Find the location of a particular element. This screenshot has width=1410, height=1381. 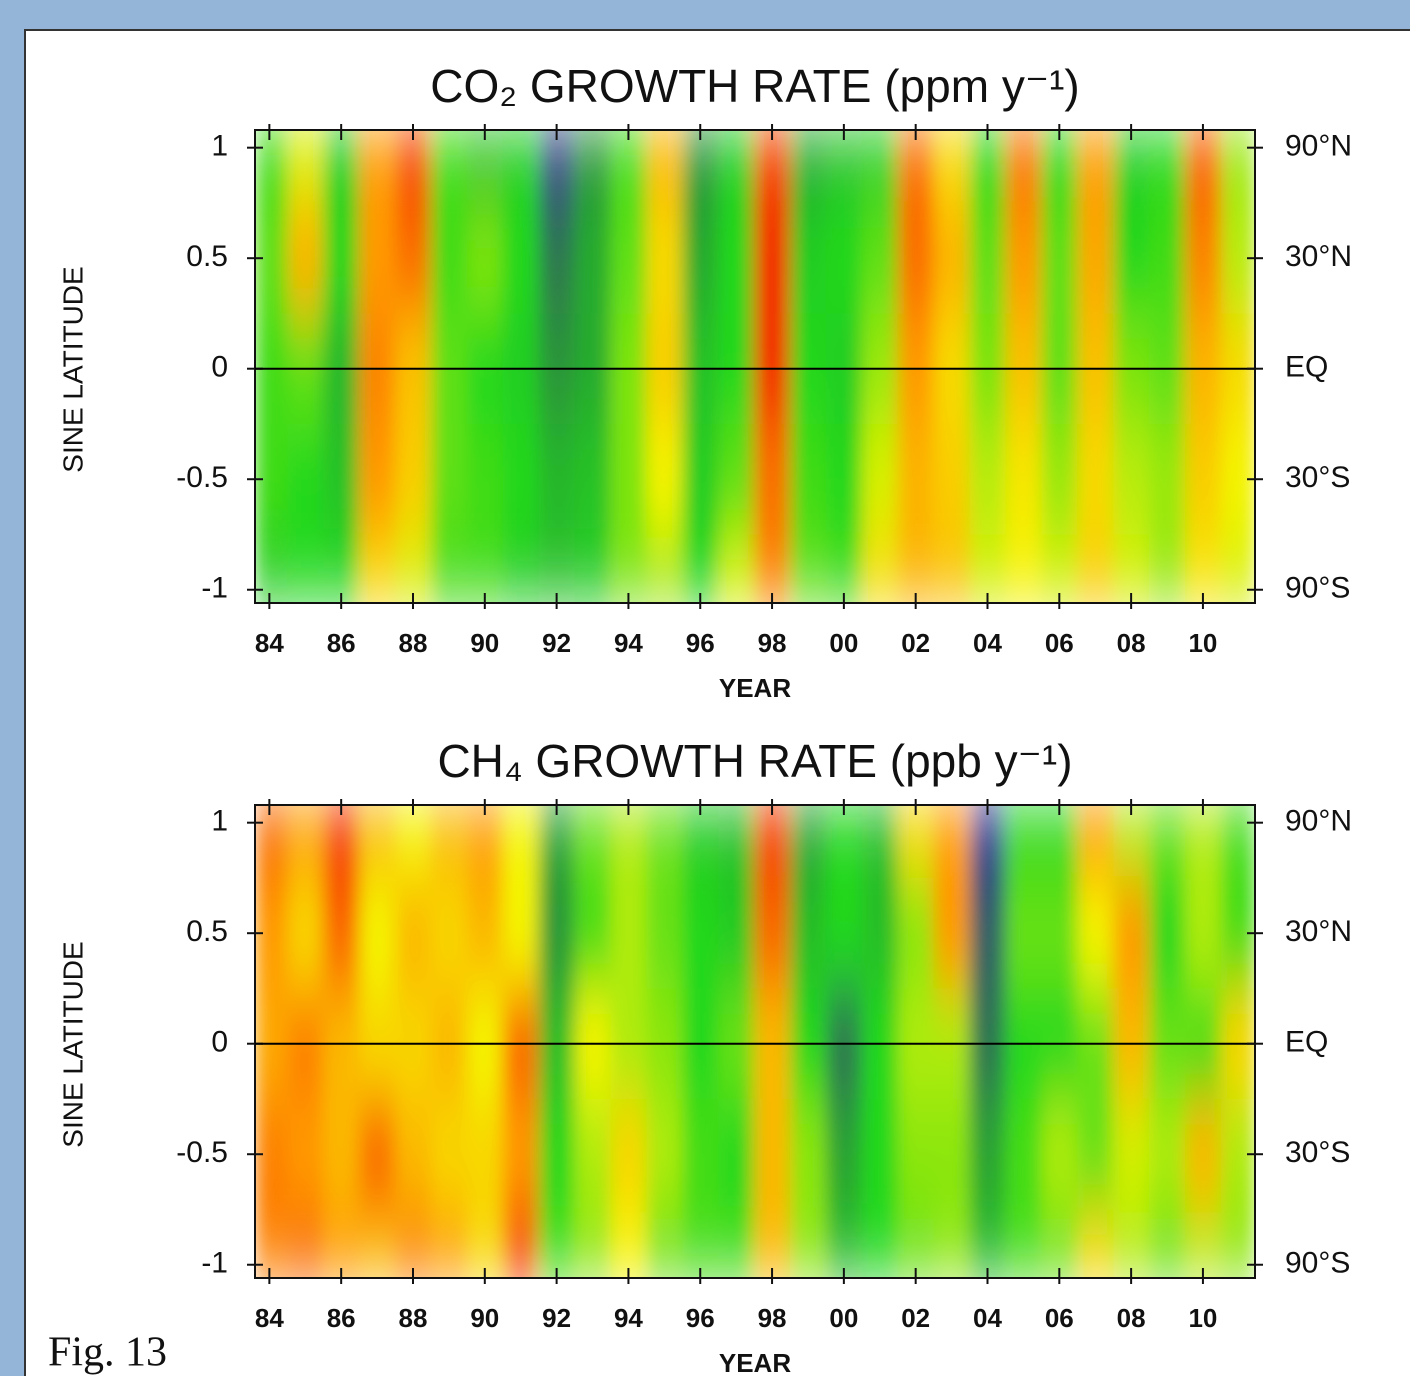

y2-tick-label: EQ is located at coordinates (1306, 367).